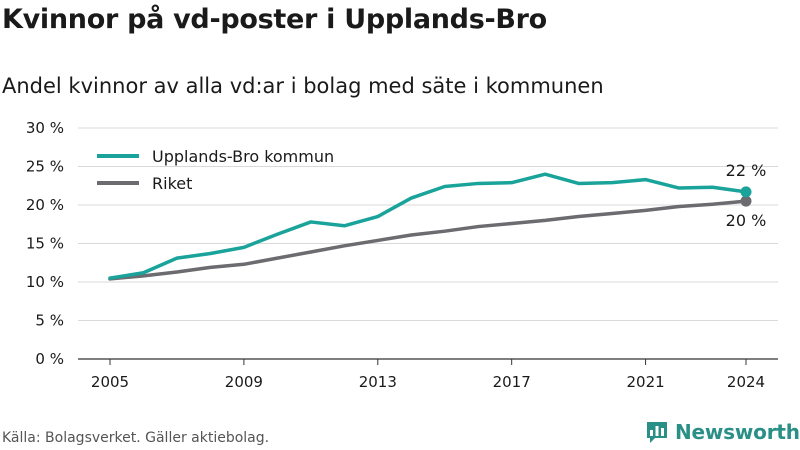 The height and width of the screenshot is (450, 800). What do you see at coordinates (645, 382) in the screenshot?
I see `x-tick-label: 2021` at bounding box center [645, 382].